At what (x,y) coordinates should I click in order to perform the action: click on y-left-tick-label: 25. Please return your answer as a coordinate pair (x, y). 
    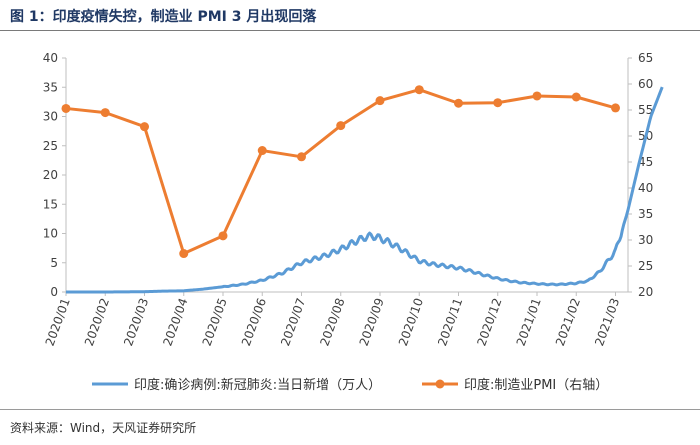
    Looking at the image, I should click on (50, 146).